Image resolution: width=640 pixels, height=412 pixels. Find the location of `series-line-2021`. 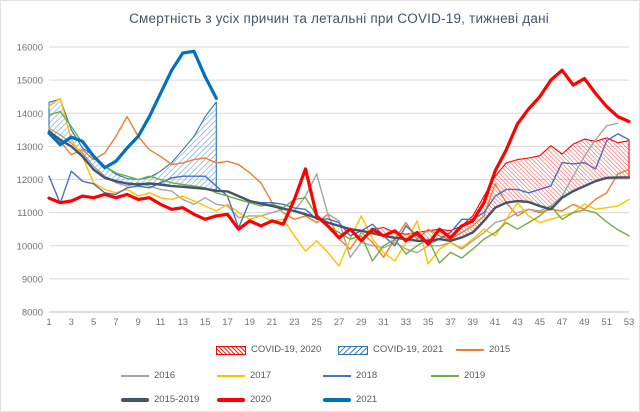

series-line-2021 is located at coordinates (132, 109).